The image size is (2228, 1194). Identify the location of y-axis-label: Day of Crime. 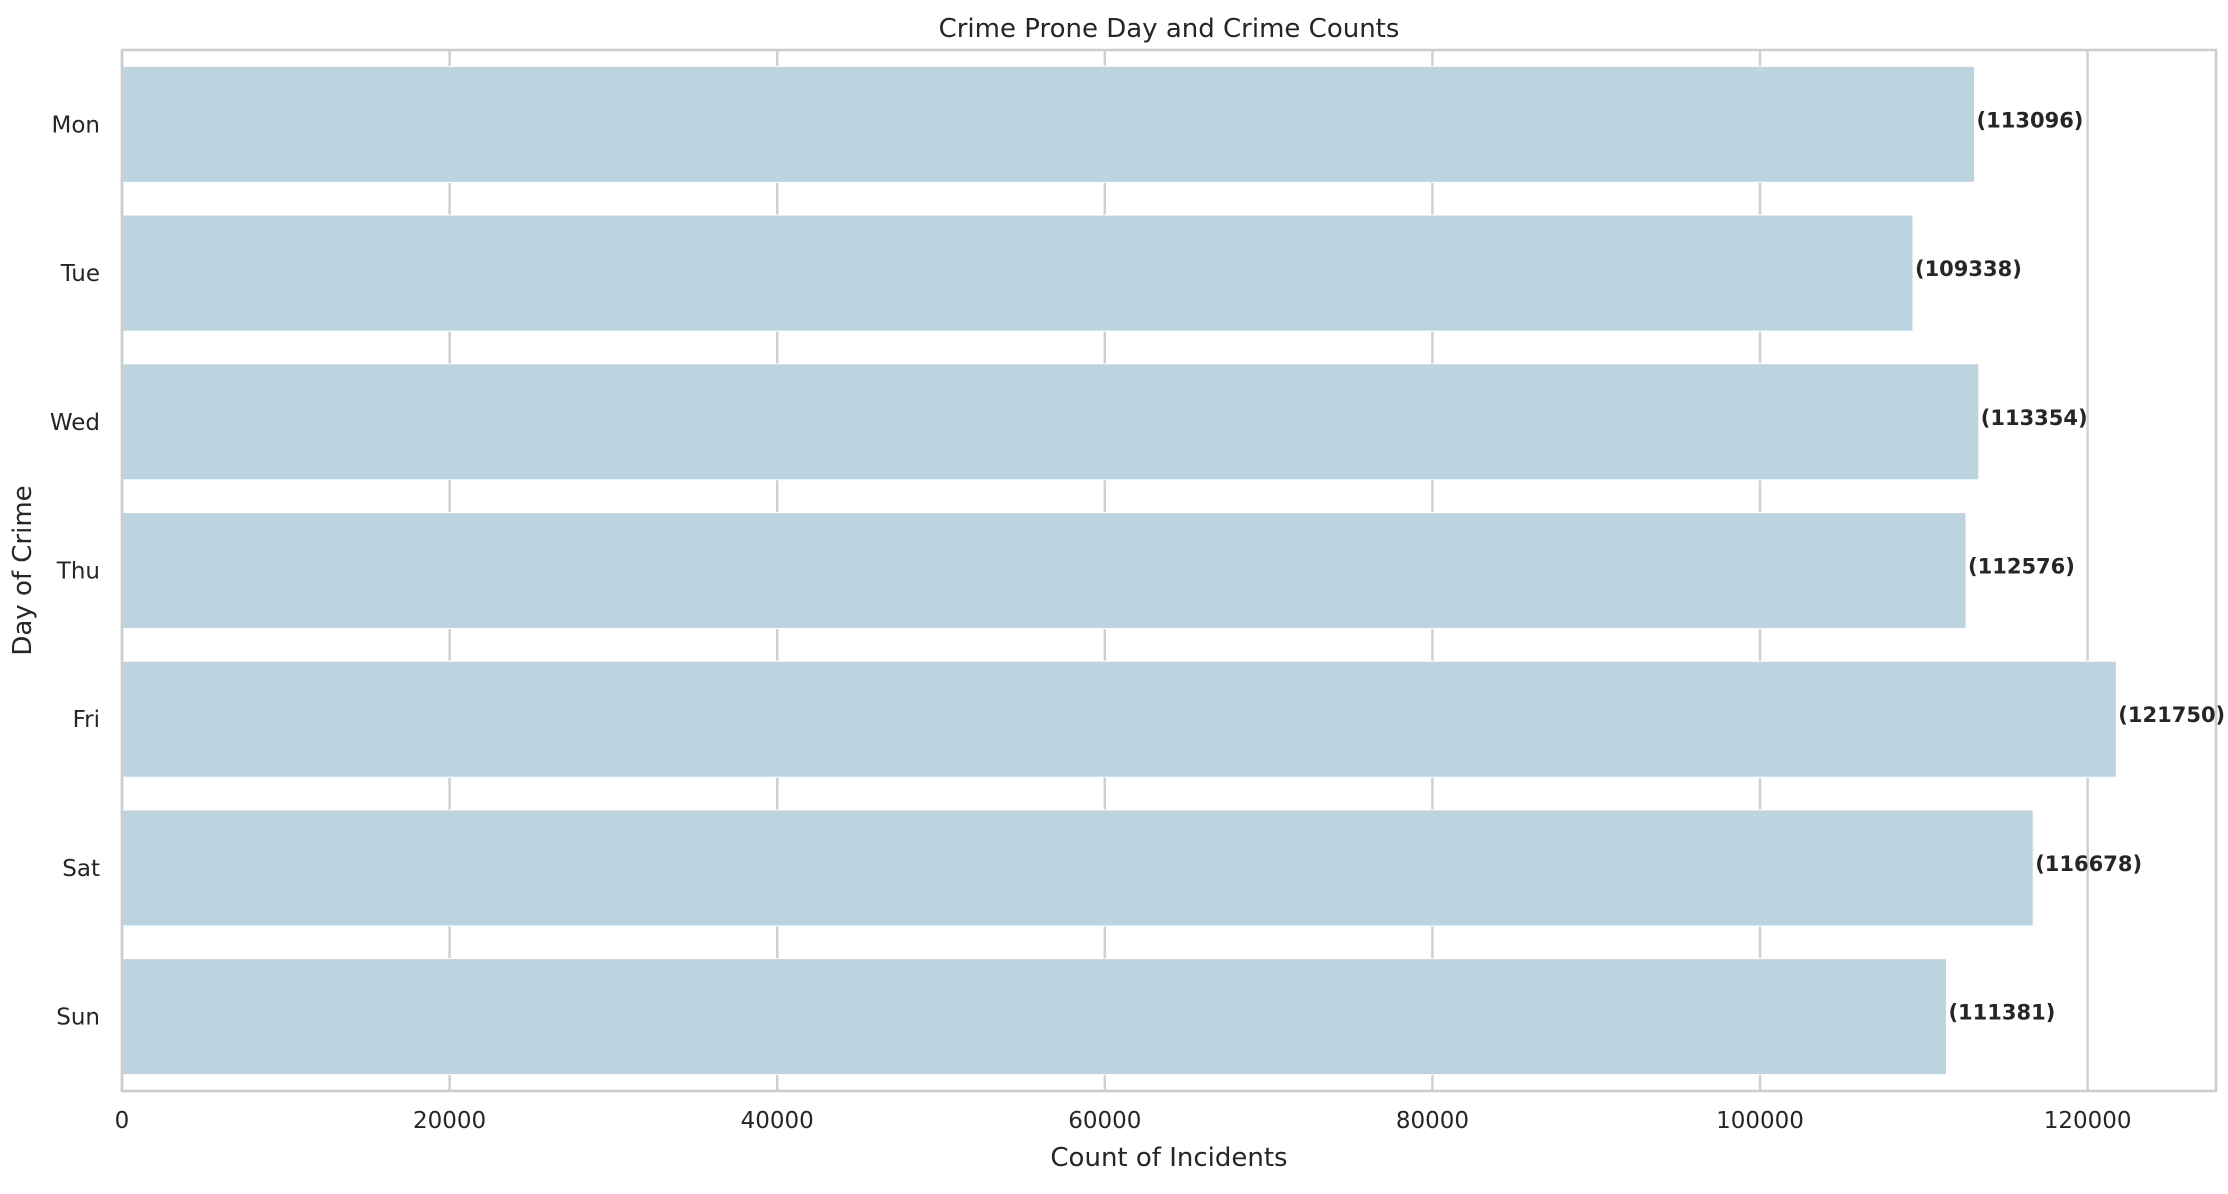
(23, 570).